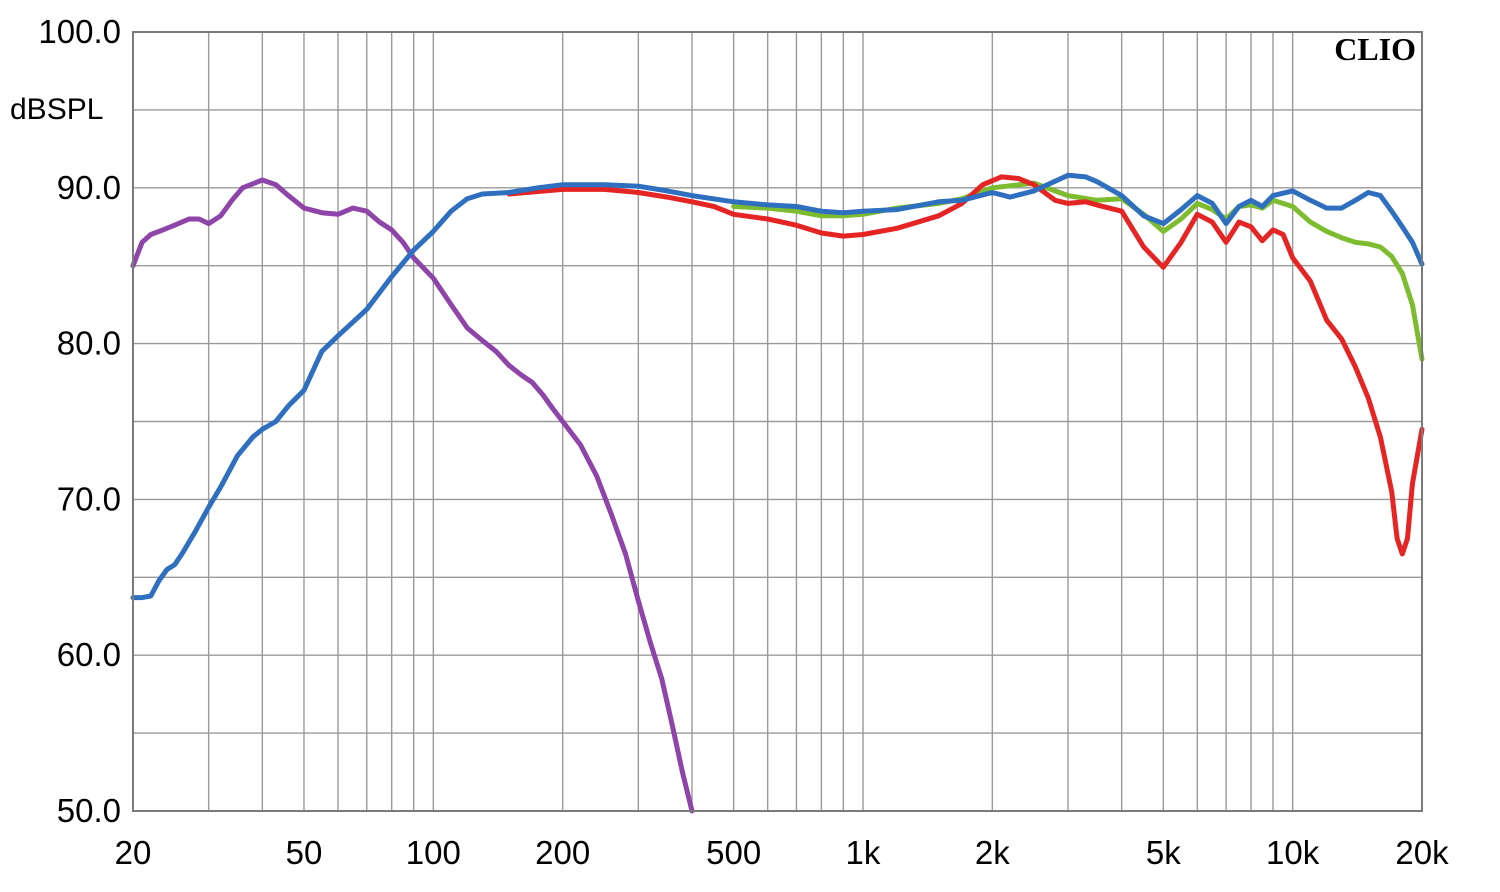  Describe the element at coordinates (1422, 852) in the screenshot. I see `x-tick-label: 20k` at that location.